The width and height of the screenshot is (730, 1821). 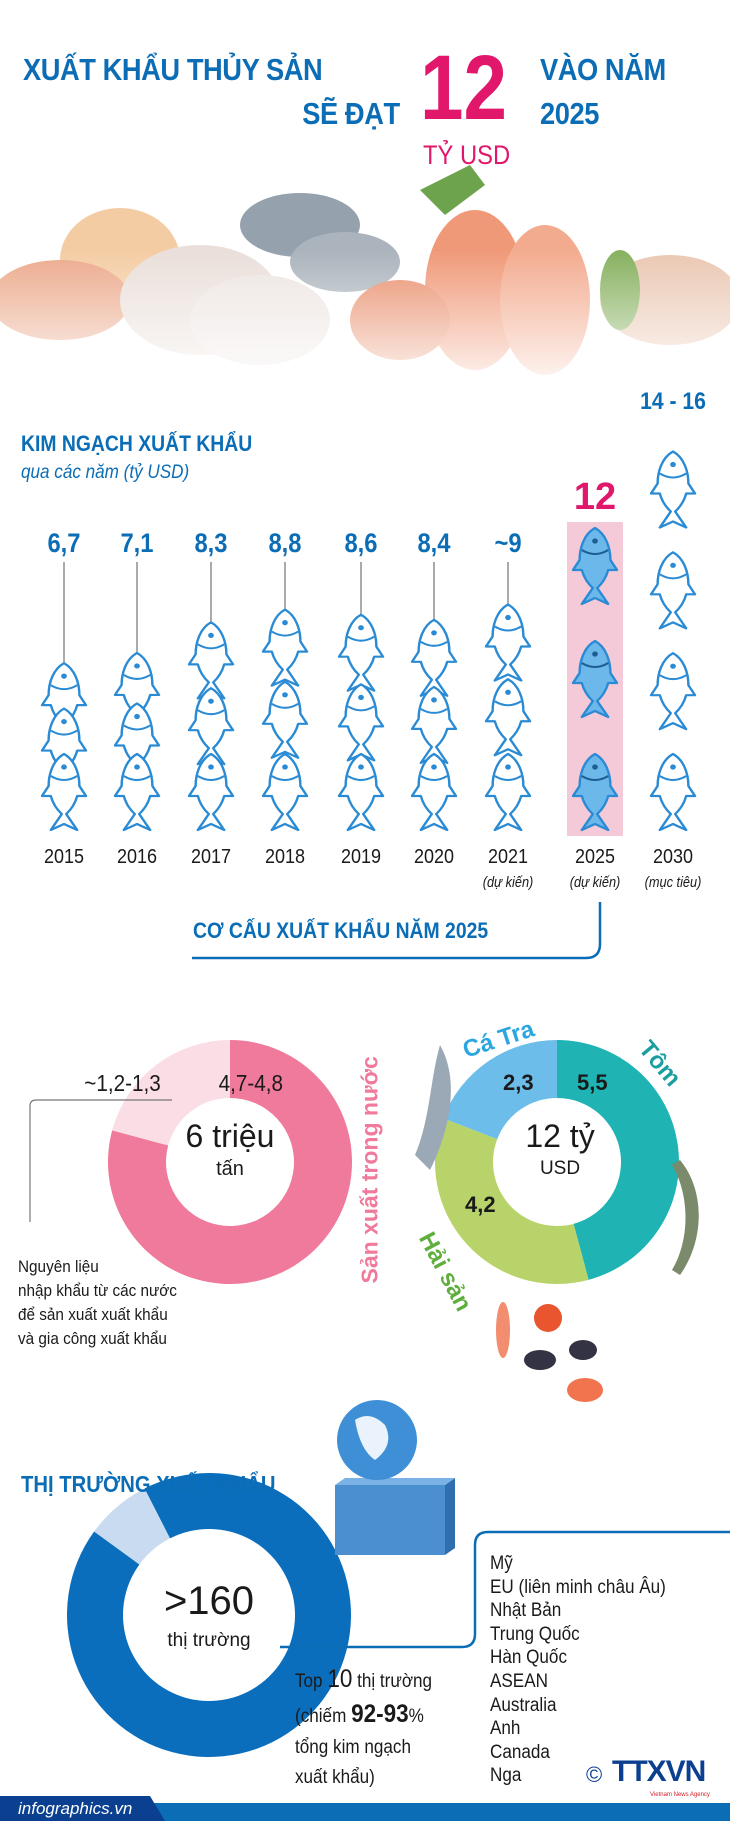 I want to click on highlight-value-2025: 12, so click(x=595, y=497).